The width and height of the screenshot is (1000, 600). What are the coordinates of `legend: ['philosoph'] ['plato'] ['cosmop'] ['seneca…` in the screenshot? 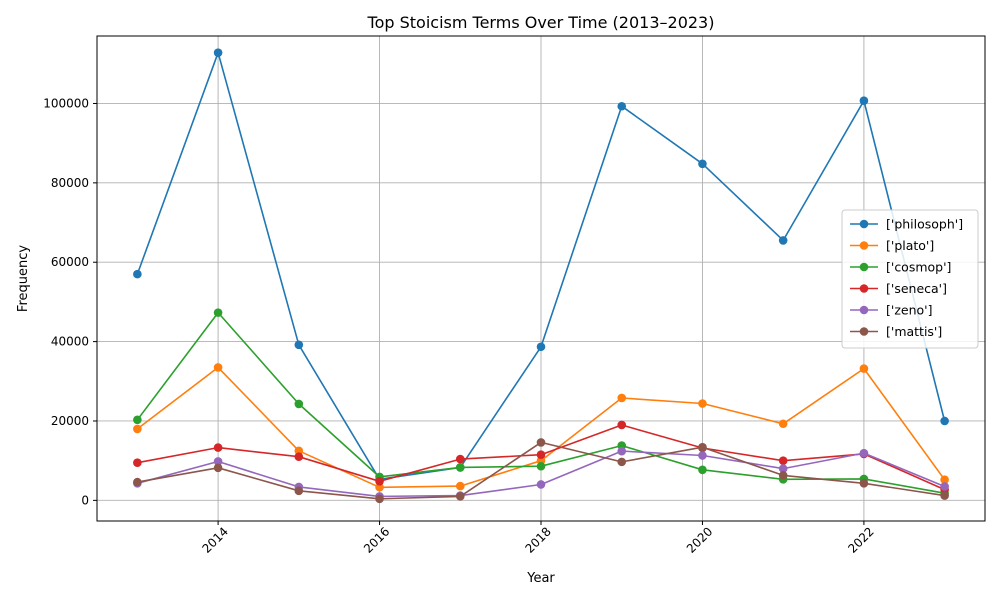 It's located at (910, 279).